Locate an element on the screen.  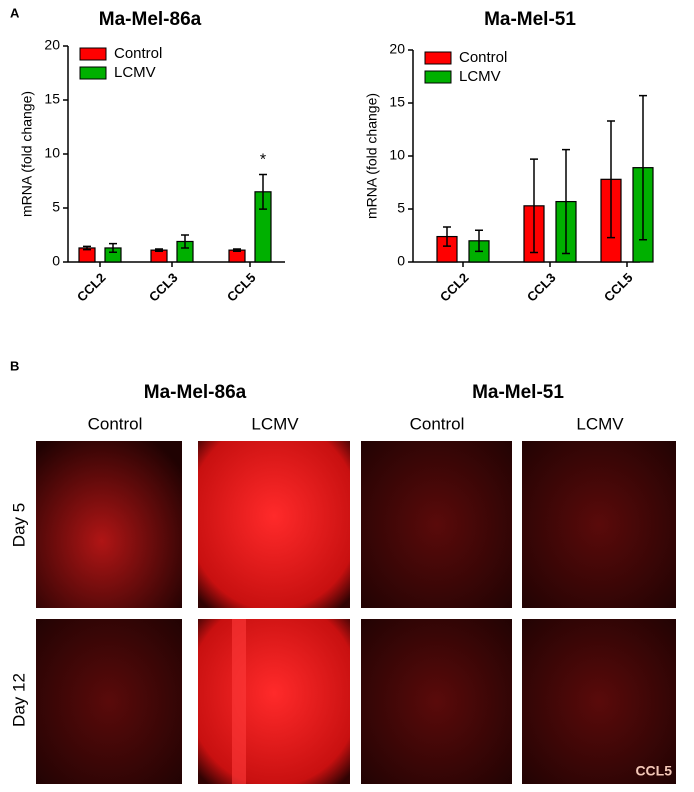
image-streak is located at coordinates (239, 701).